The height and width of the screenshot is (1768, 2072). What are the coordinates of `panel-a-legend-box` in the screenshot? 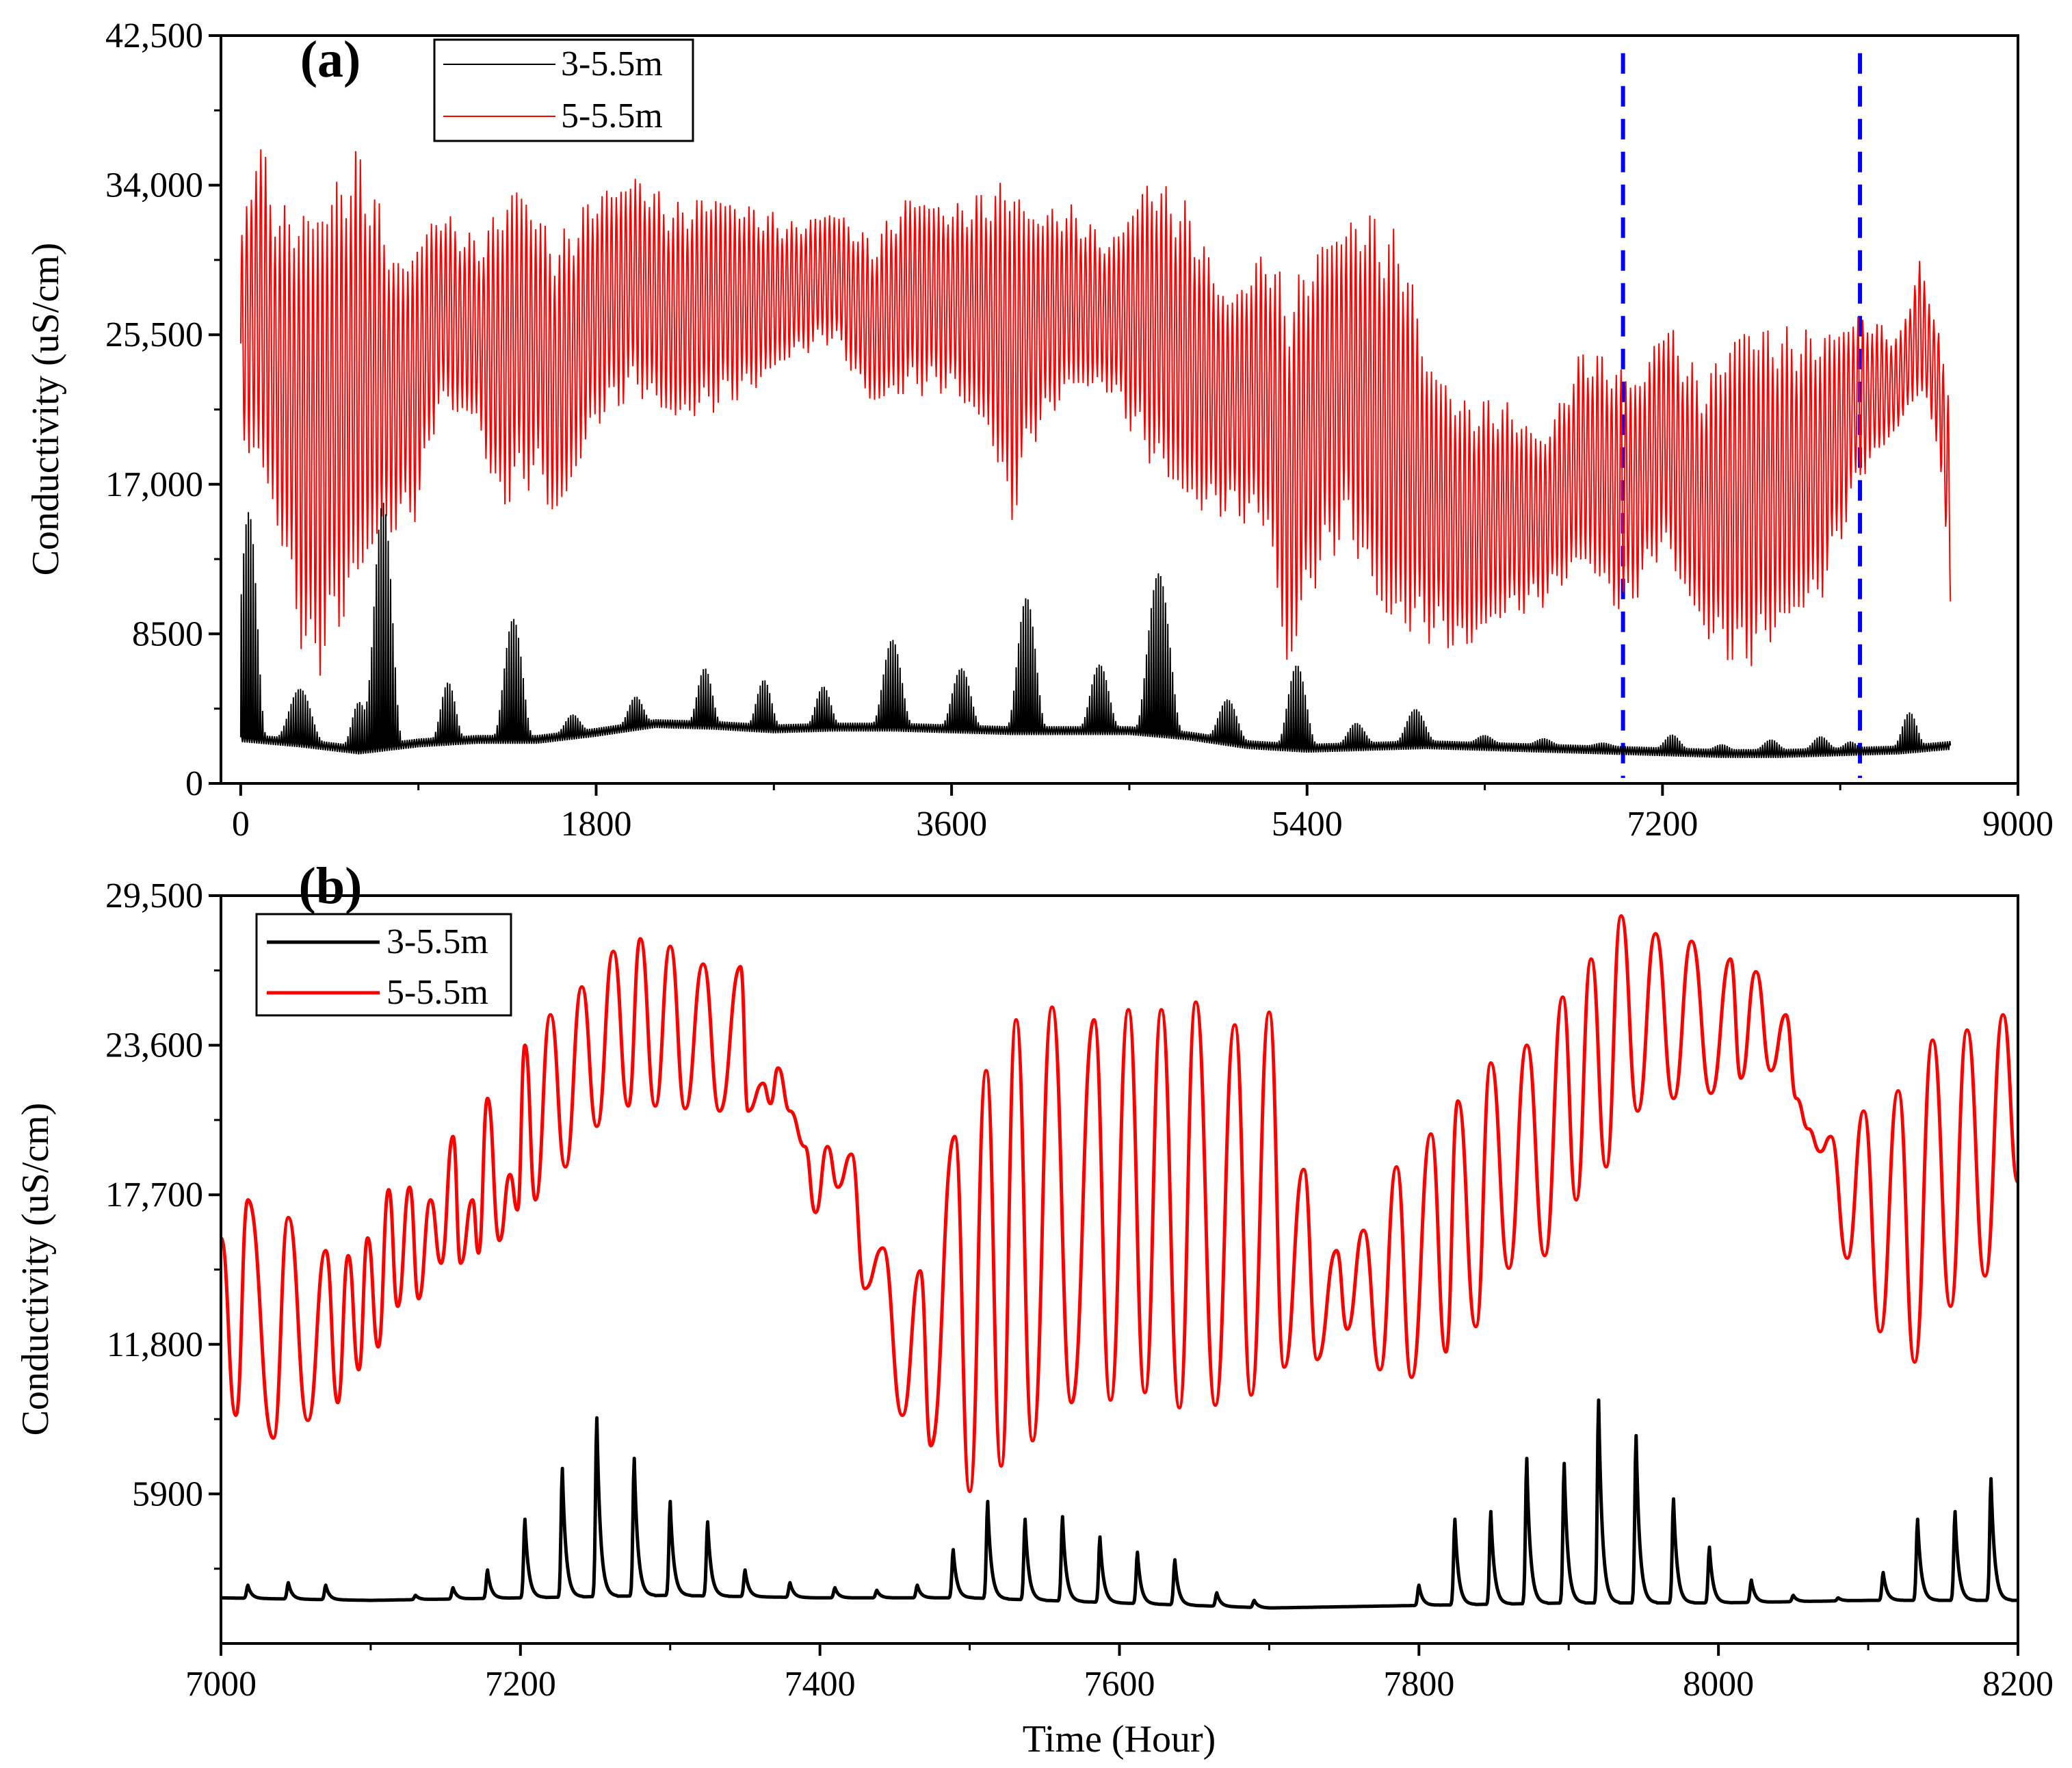 It's located at (563, 90).